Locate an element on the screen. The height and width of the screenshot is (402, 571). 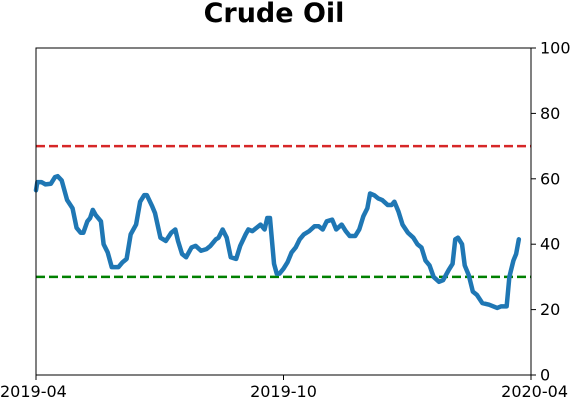
y-tick-label: 40 is located at coordinates (550, 244).